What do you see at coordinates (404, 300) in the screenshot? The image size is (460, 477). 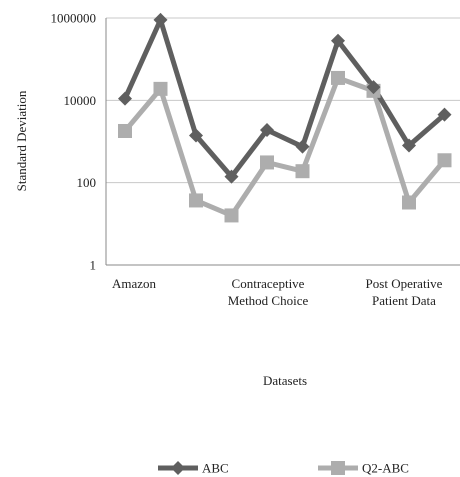 I see `x-category-label: Patient Data` at bounding box center [404, 300].